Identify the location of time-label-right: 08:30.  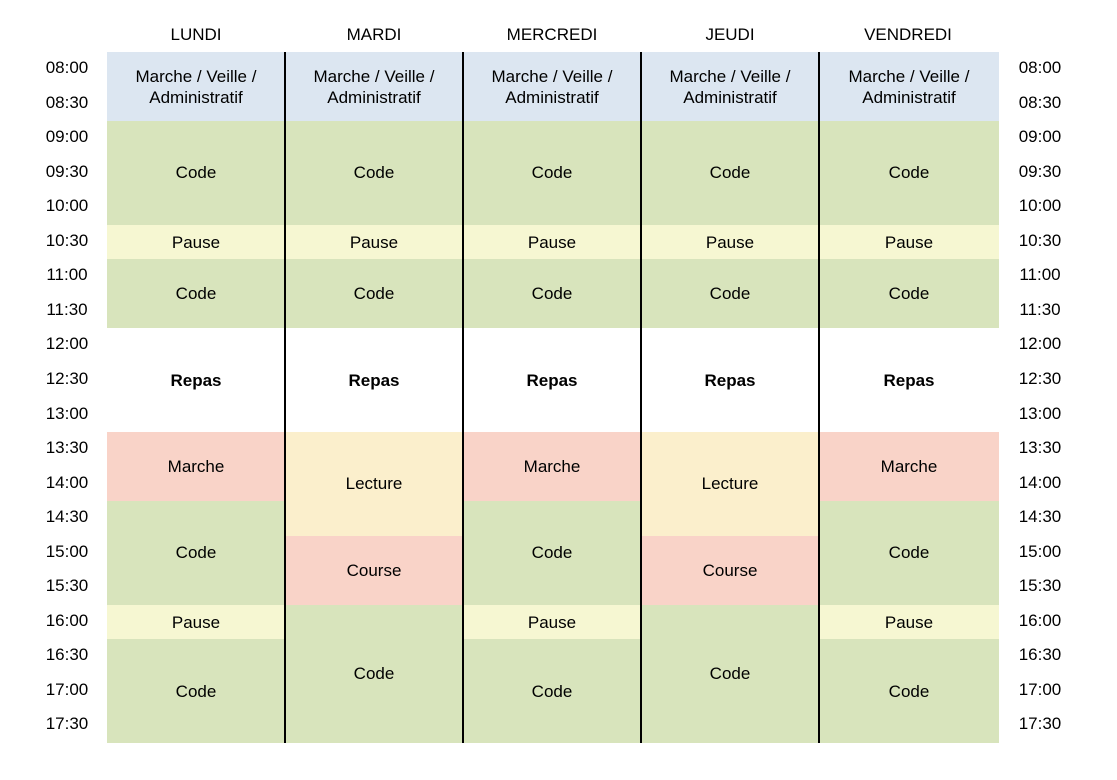
(1040, 102).